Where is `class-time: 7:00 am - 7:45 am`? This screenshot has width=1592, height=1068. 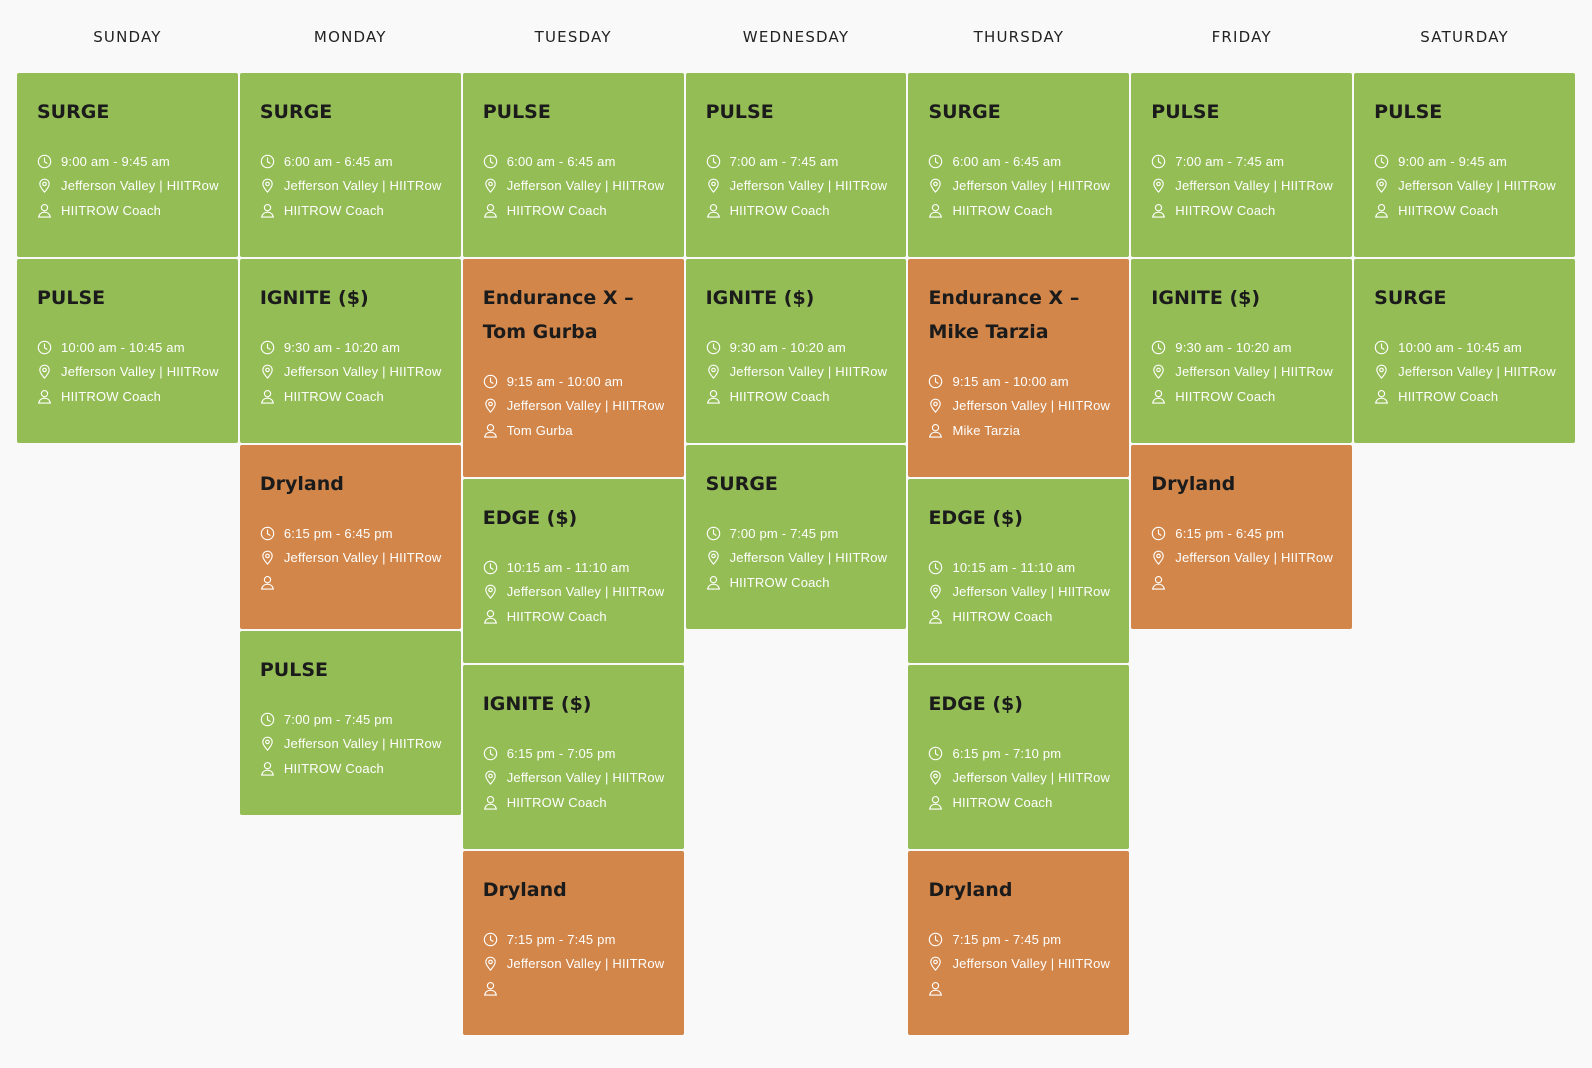
class-time: 7:00 am - 7:45 am is located at coordinates (784, 161).